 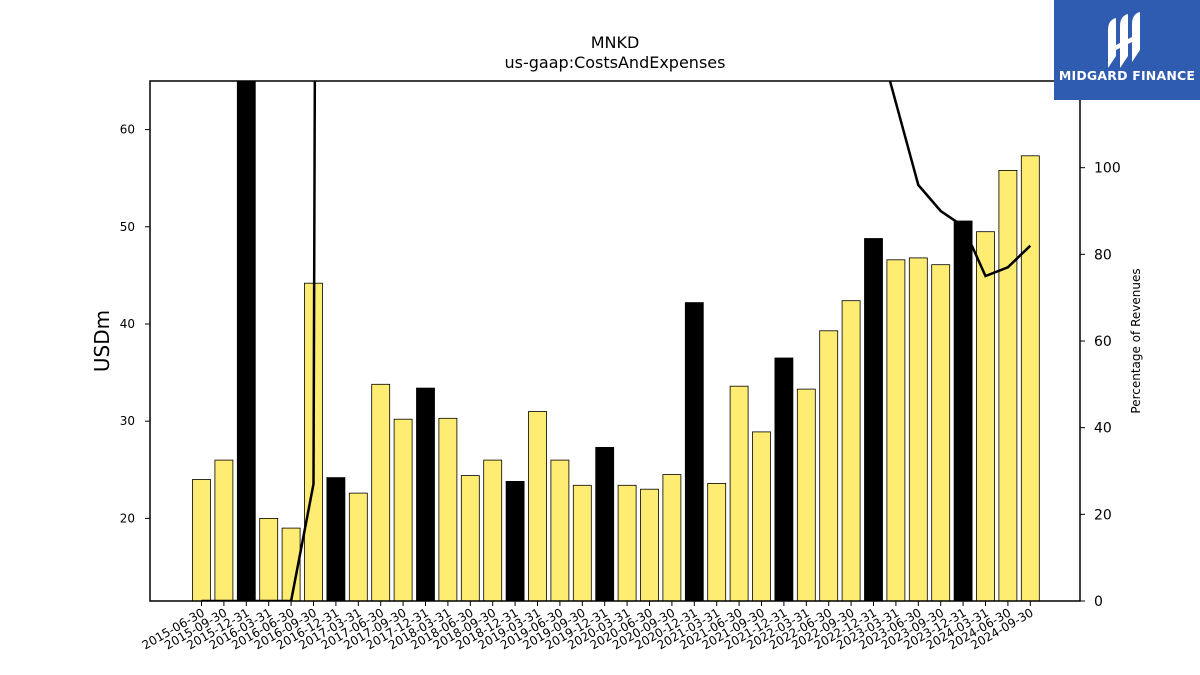 I want to click on y-axis-left: 20 30 40 50 60, so click(x=135, y=324).